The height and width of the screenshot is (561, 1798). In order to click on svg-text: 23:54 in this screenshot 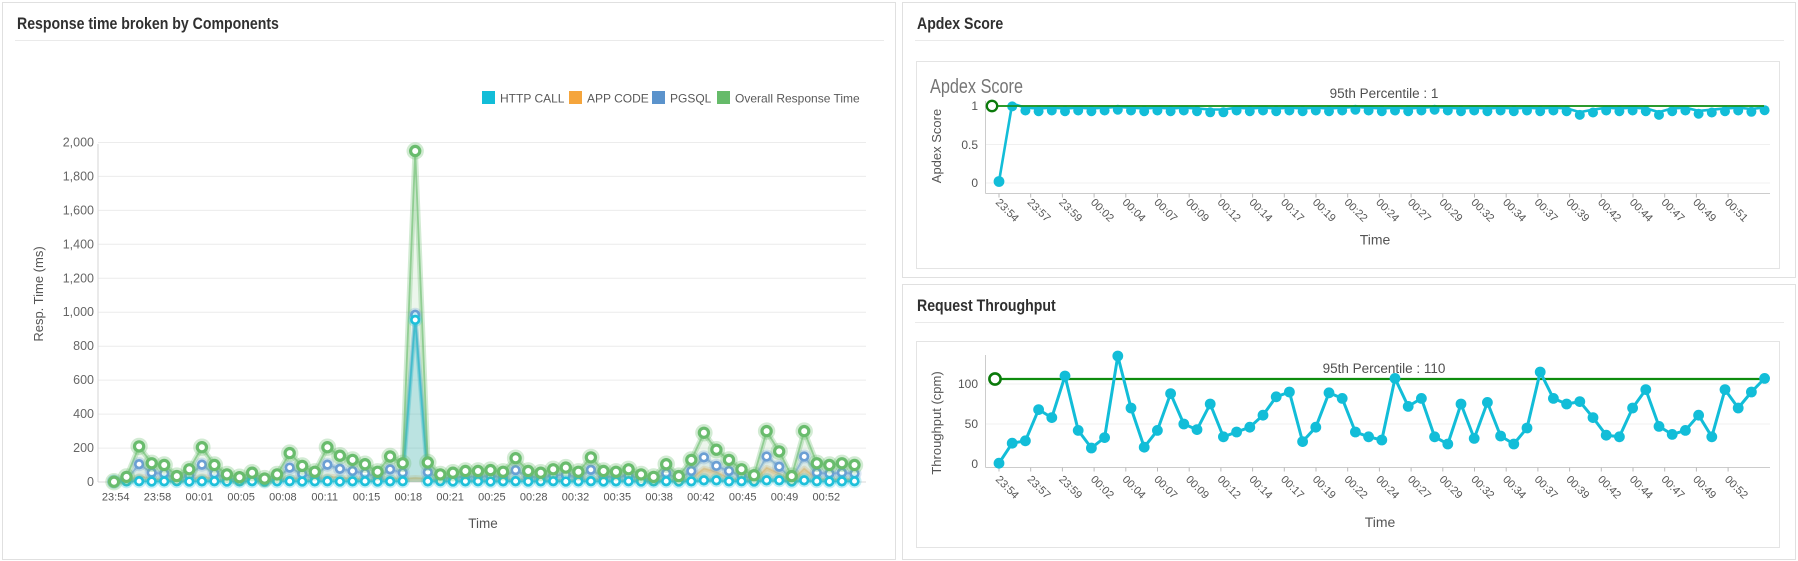, I will do `click(116, 498)`.